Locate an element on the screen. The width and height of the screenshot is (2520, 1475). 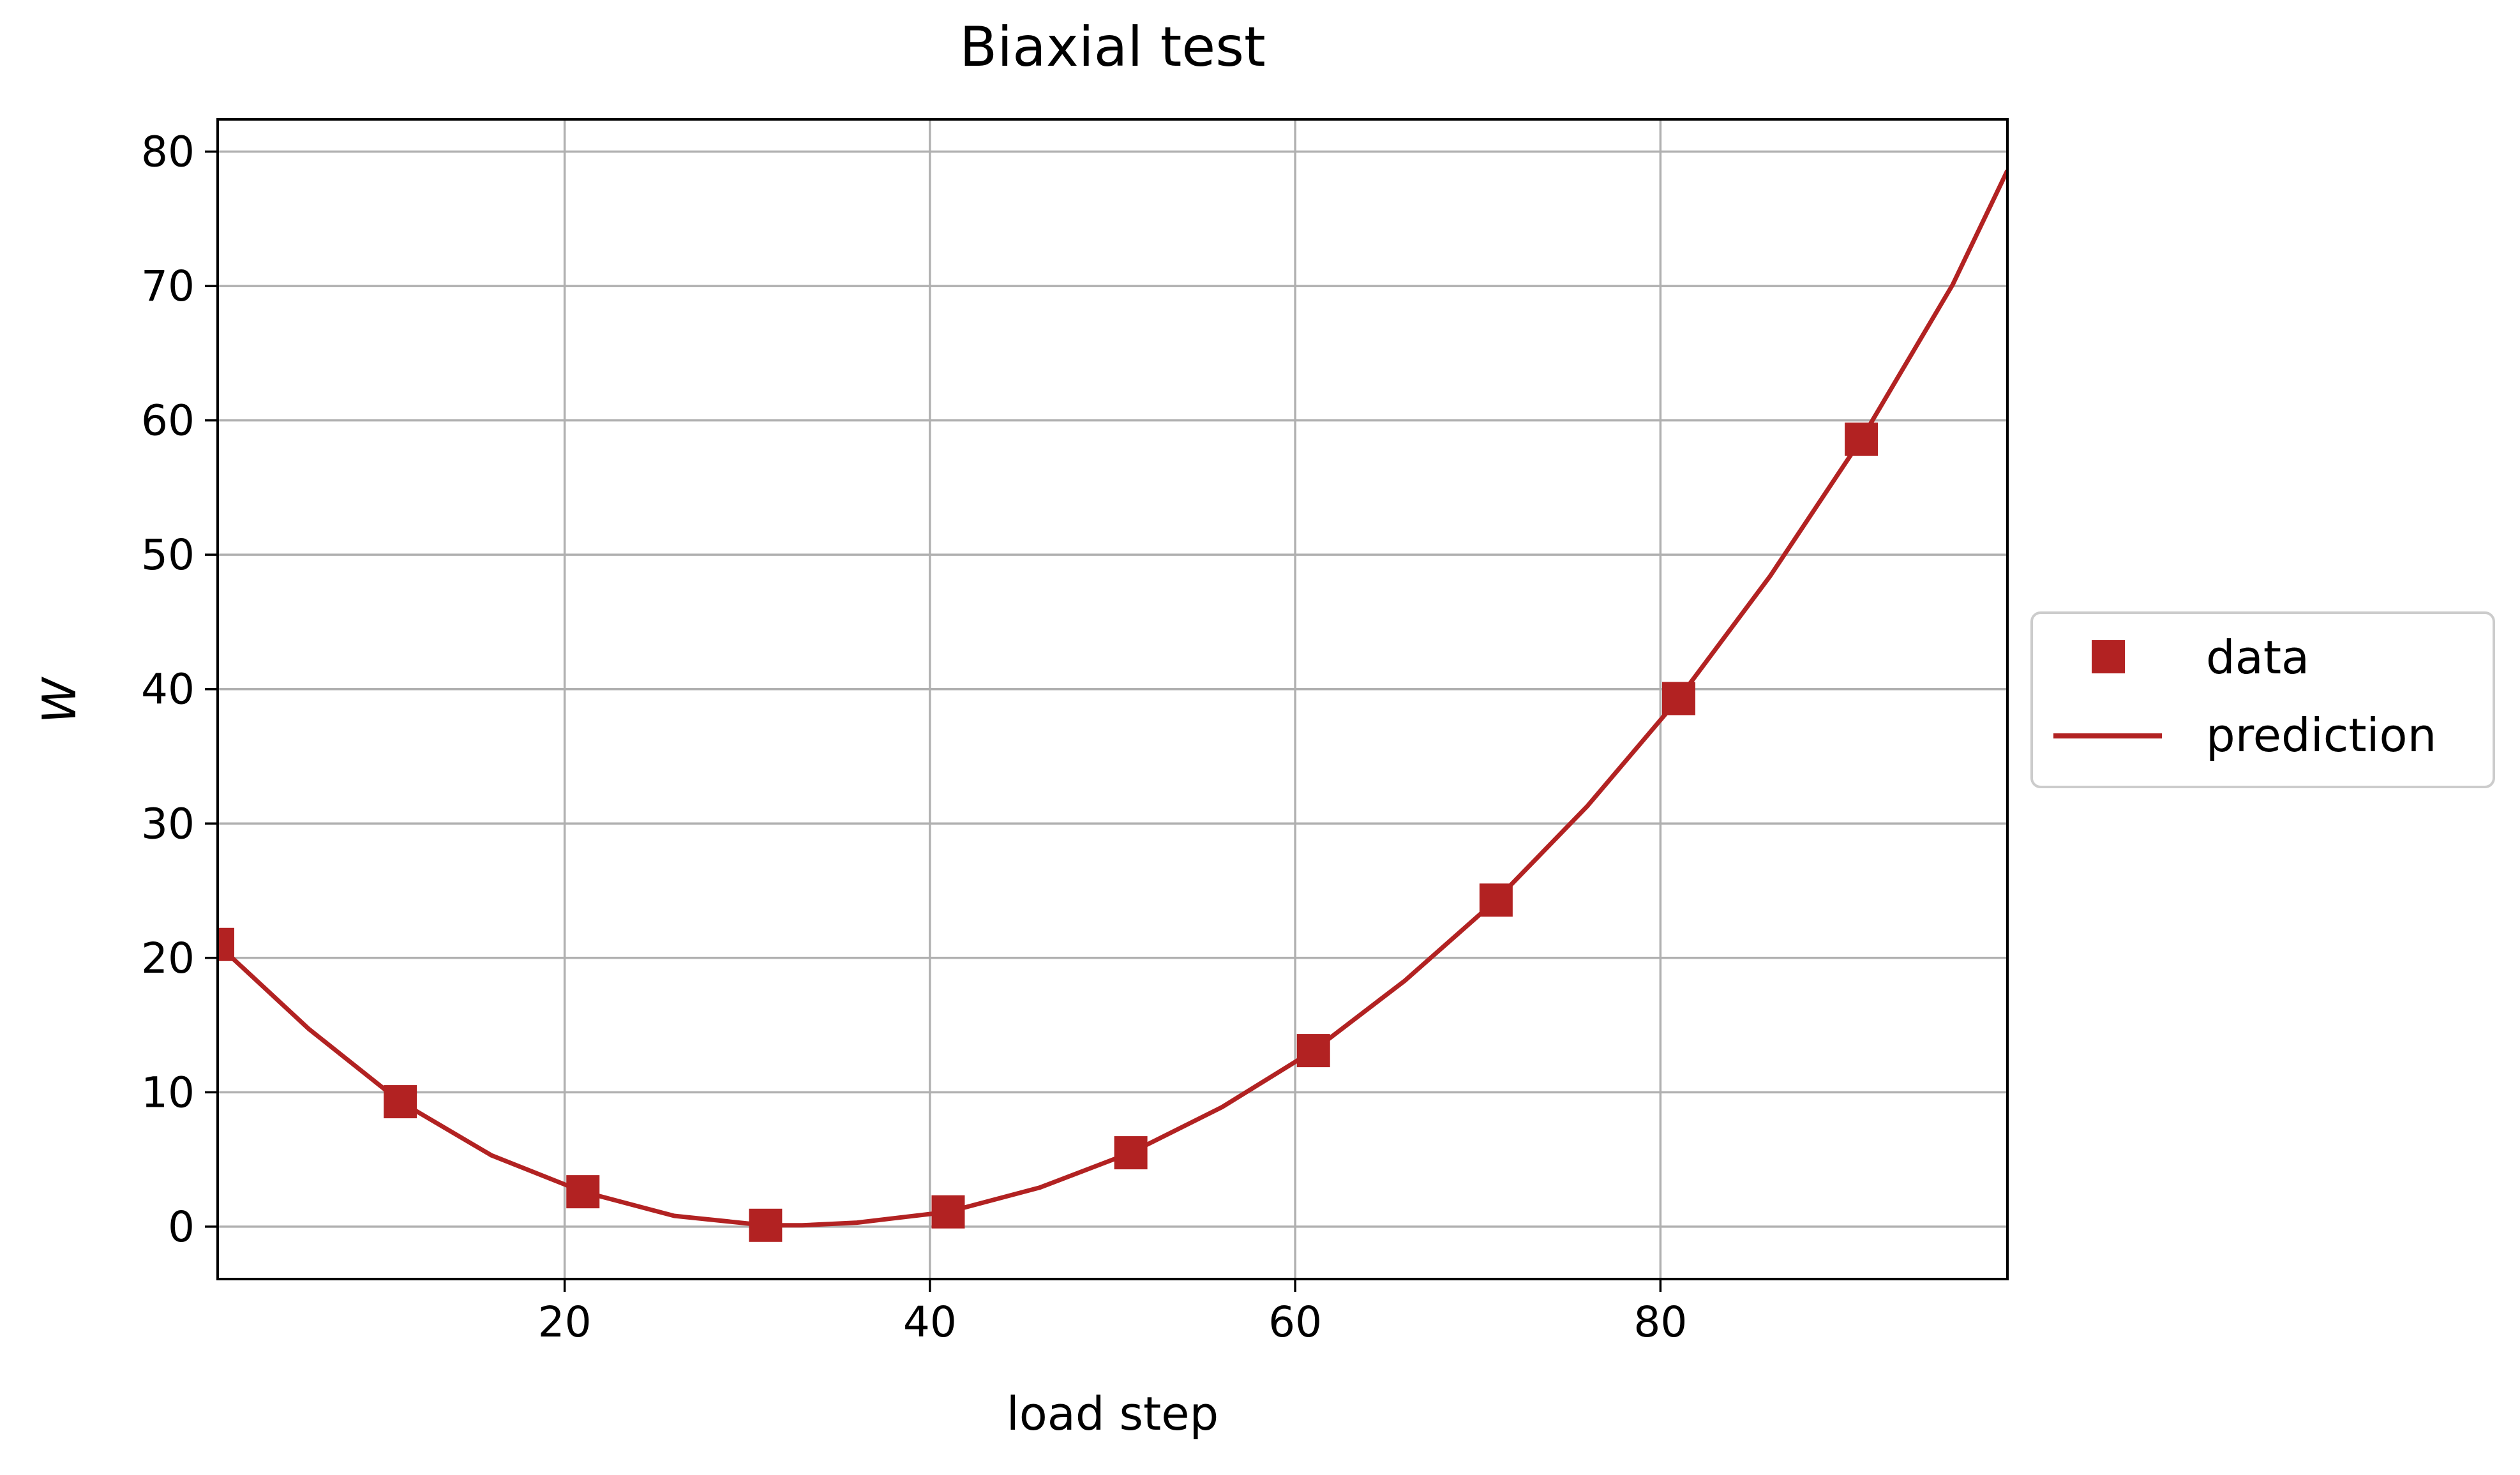
y-axis-label: W is located at coordinates (60, 700).